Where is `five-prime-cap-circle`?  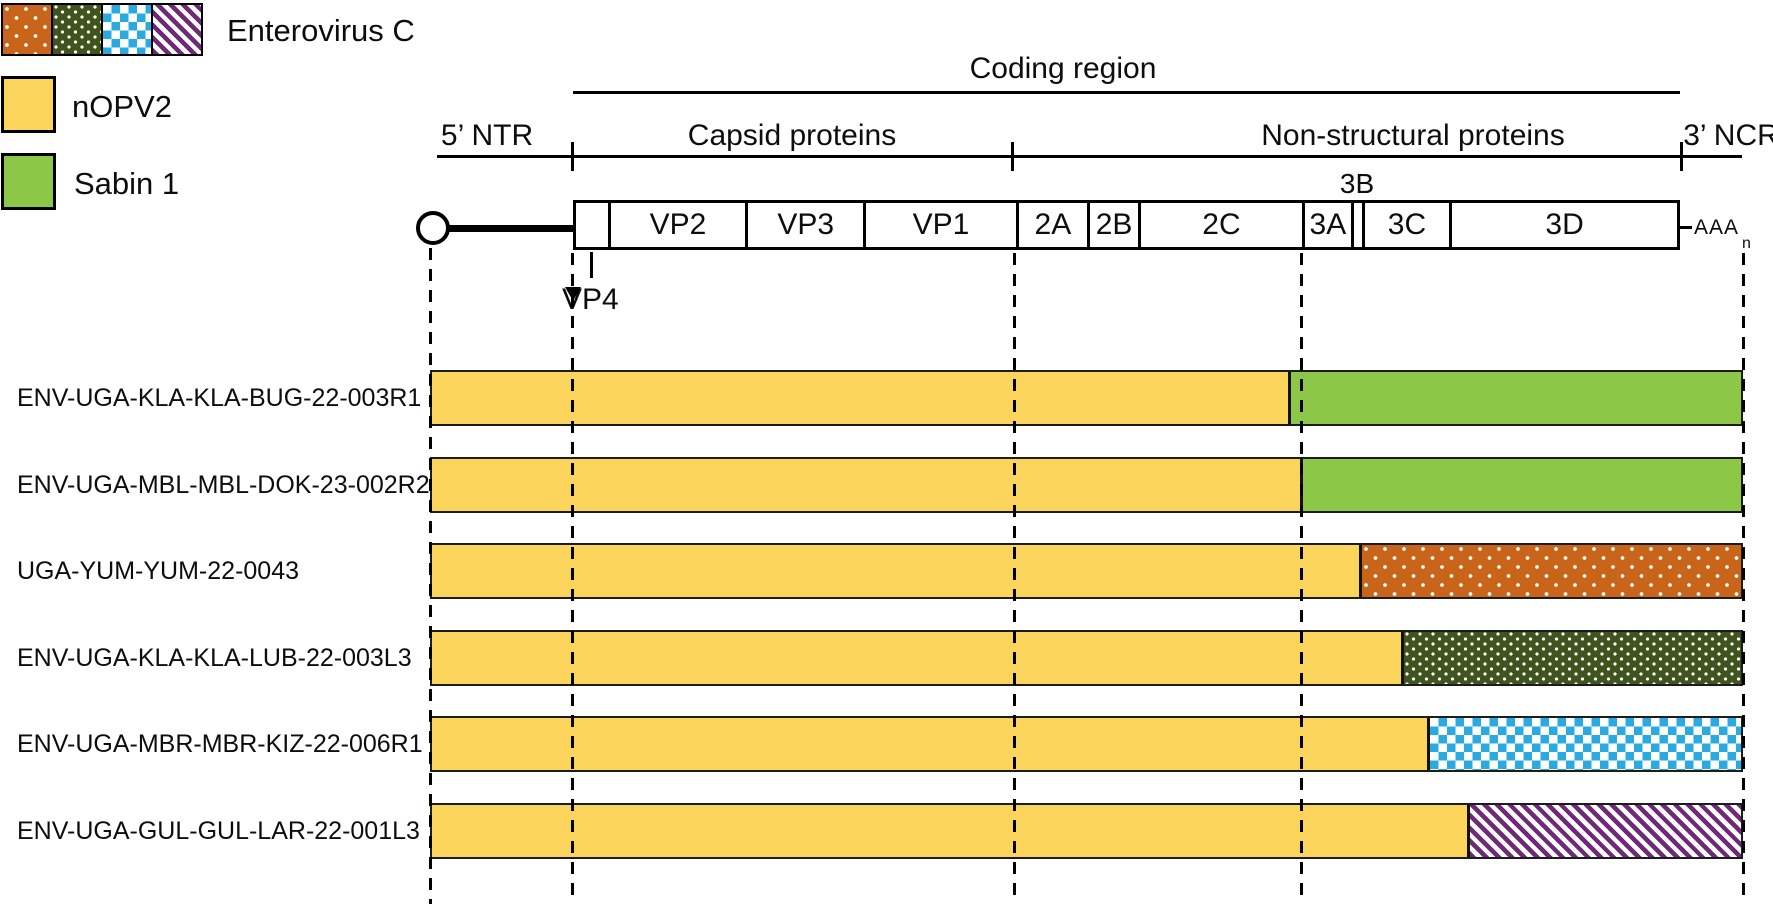 five-prime-cap-circle is located at coordinates (433, 228).